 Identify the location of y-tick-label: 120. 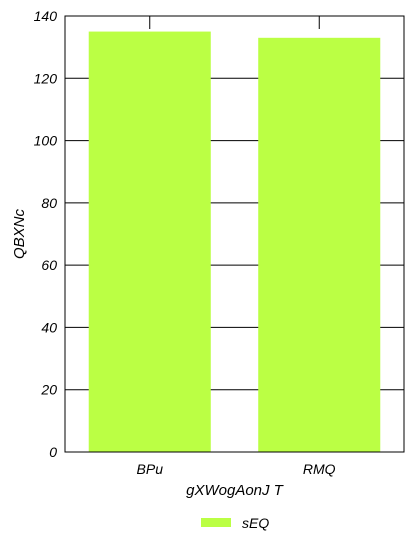
(46, 78).